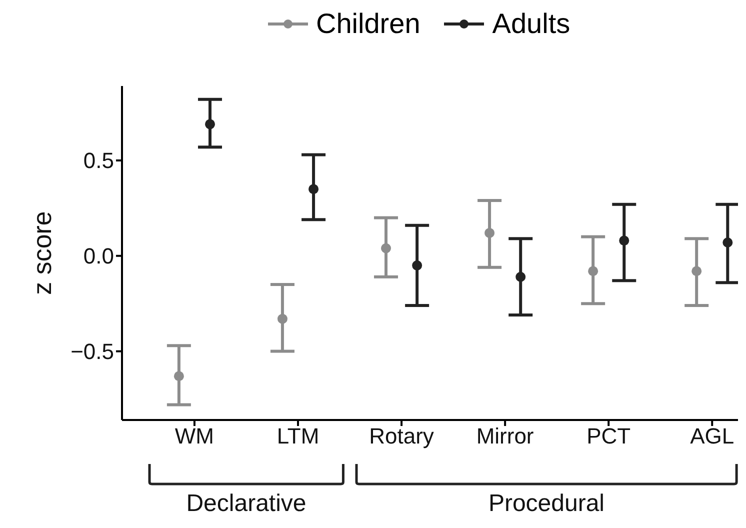 The image size is (746, 528). Describe the element at coordinates (246, 504) in the screenshot. I see `text: Declarative` at that location.